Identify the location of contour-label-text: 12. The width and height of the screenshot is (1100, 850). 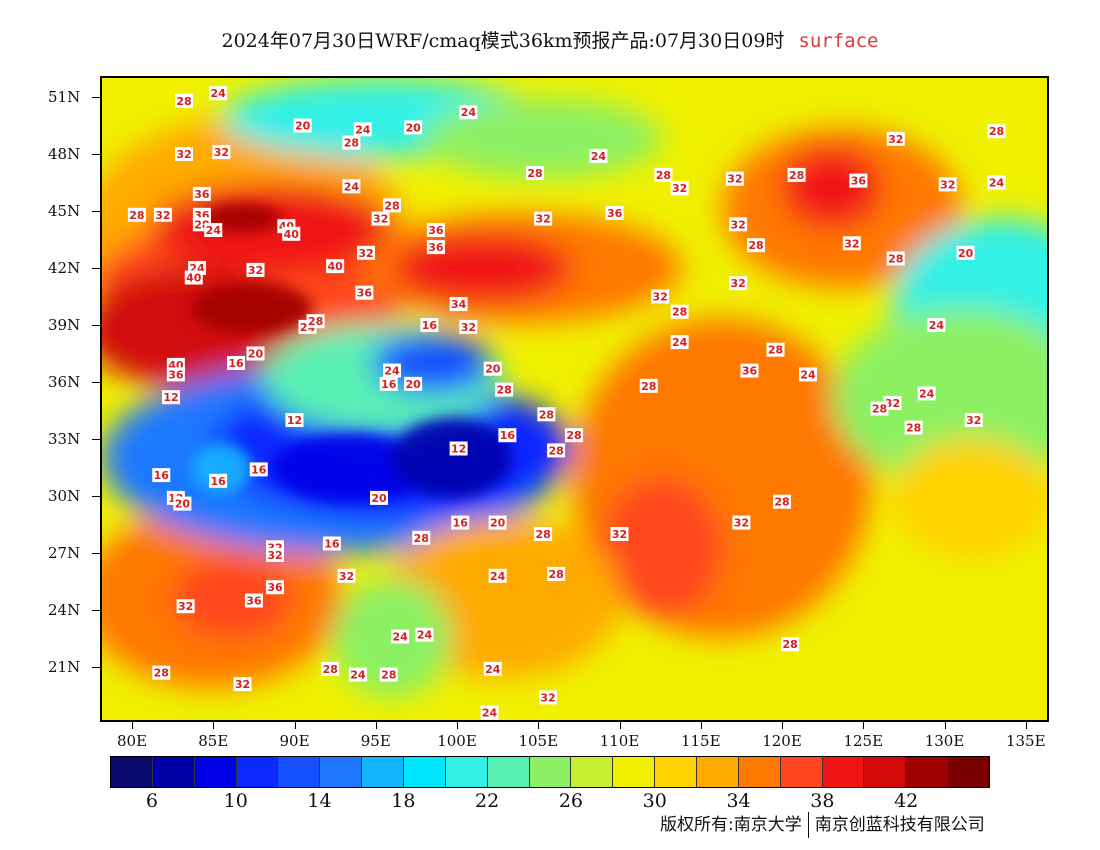
(170, 397).